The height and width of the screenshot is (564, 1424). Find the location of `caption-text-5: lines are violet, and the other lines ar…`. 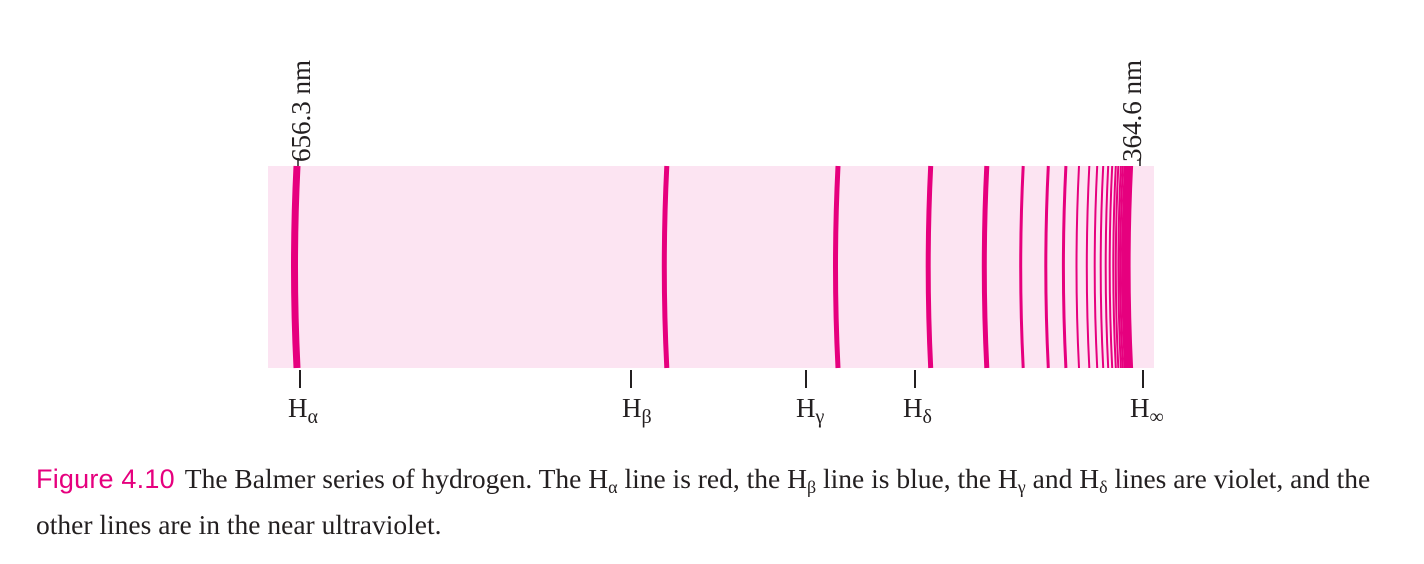

caption-text-5: lines are violet, and the other lines ar… is located at coordinates (703, 501).